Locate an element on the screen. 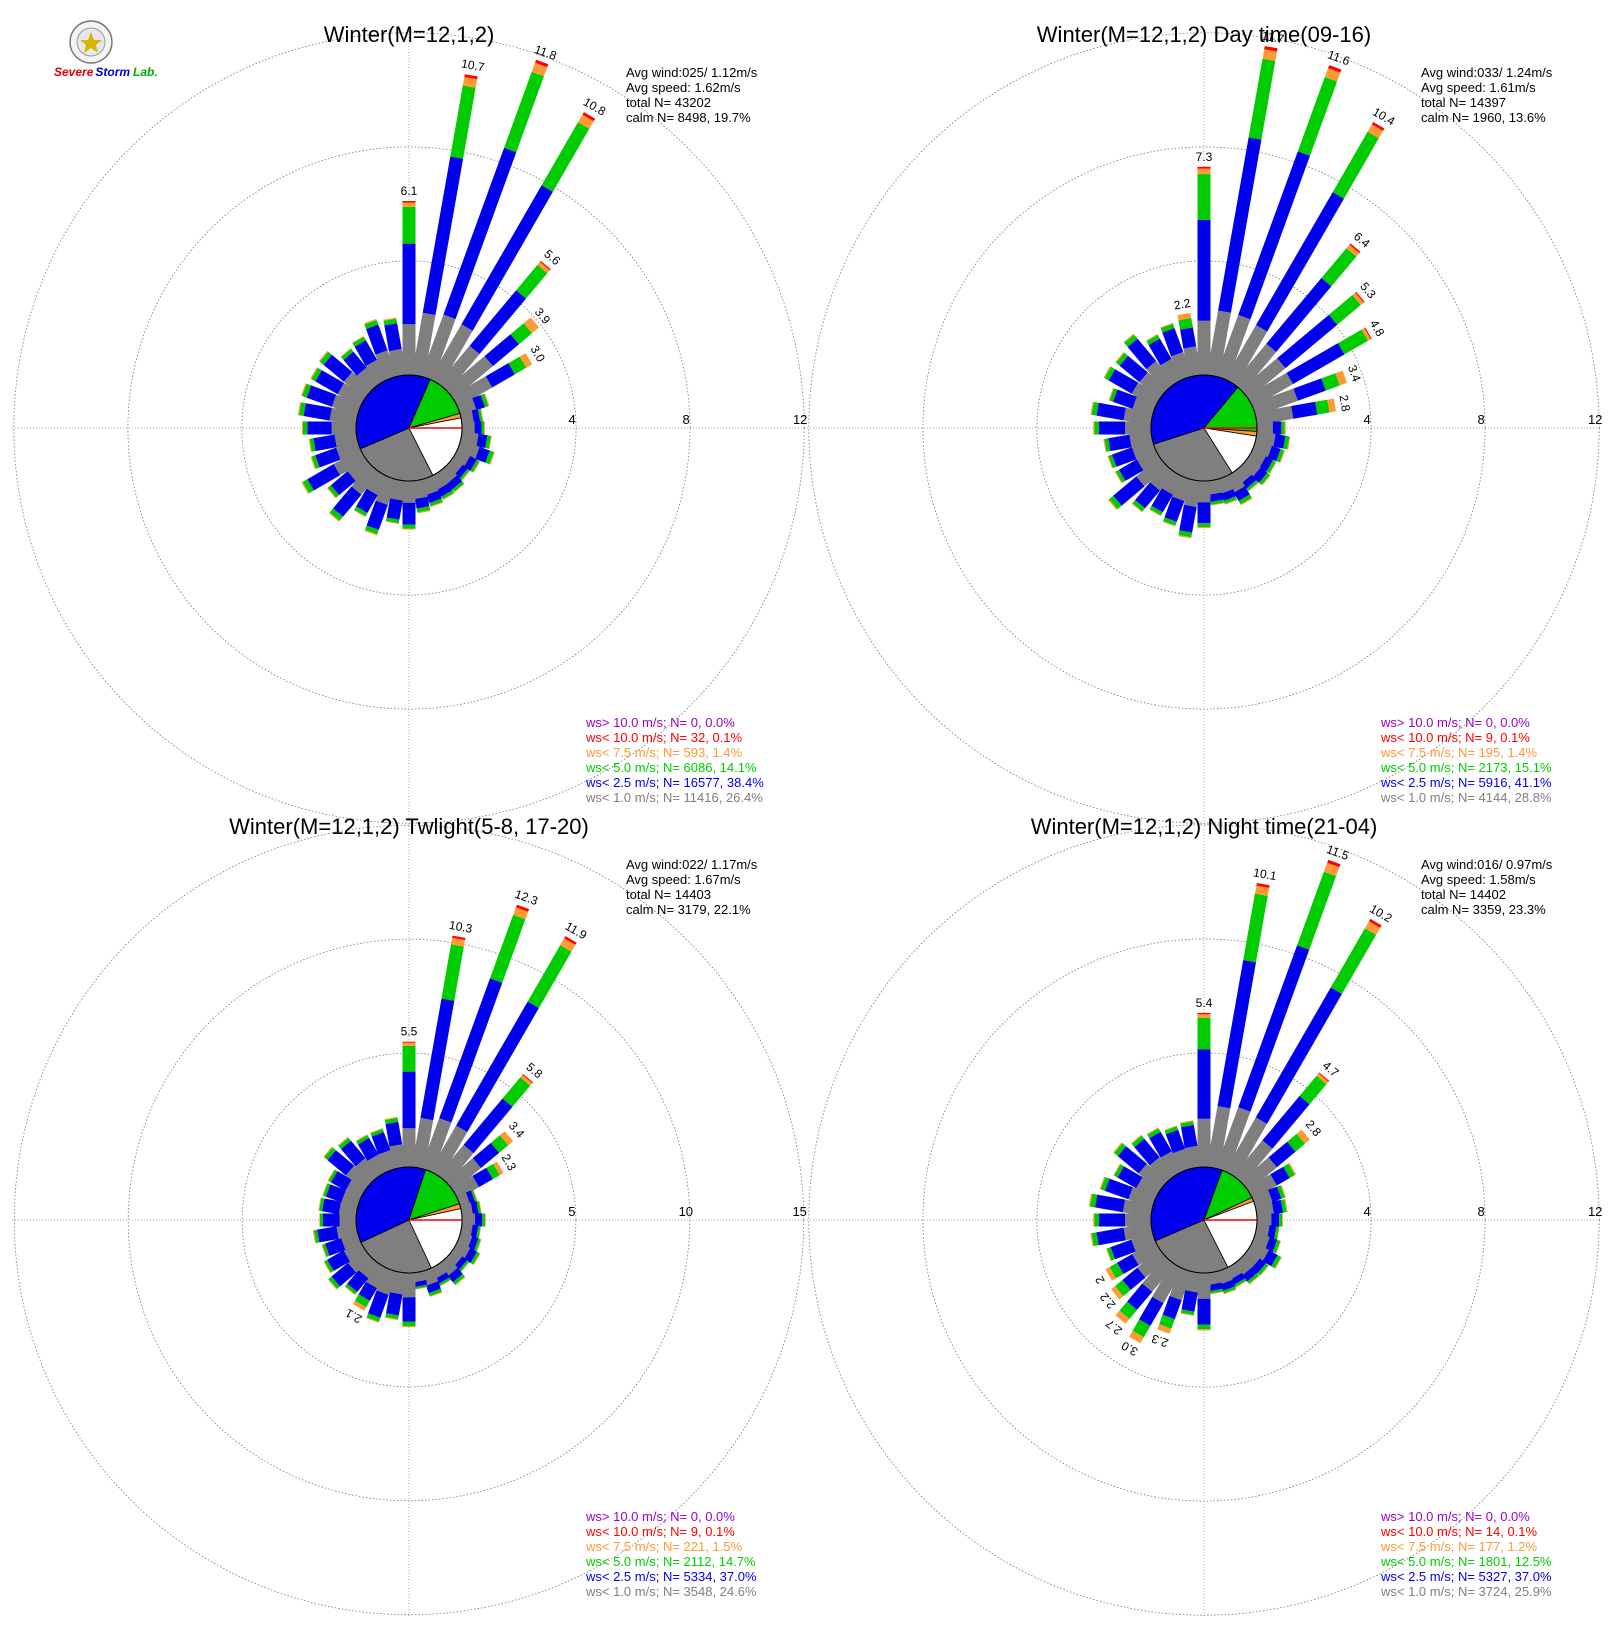 This screenshot has height=1640, width=1620. avg-wind: Avg wind:033/ 1.24m/s is located at coordinates (1487, 72).